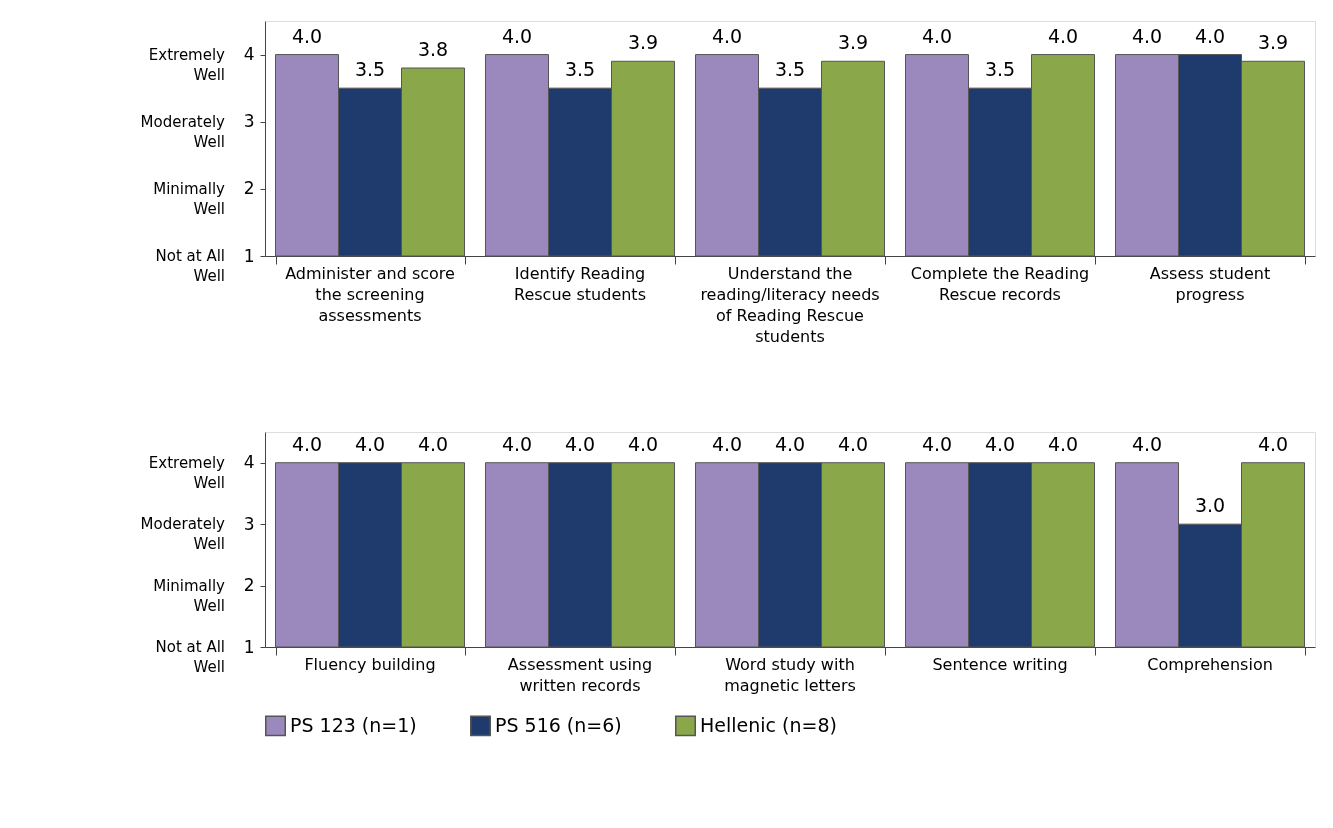 The height and width of the screenshot is (828, 1333). Describe the element at coordinates (1000, 664) in the screenshot. I see `x-tick-label: Sentence writing` at that location.